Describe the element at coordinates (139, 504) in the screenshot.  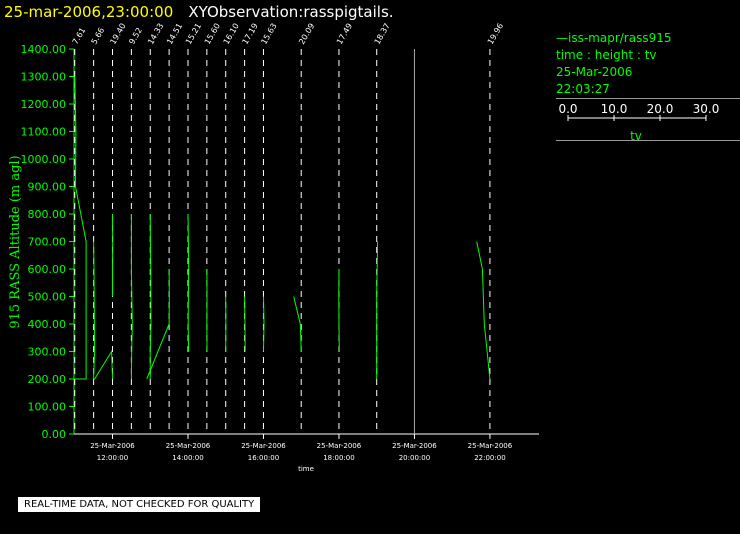
I see `quality-notice: REAL-TIME DATA, NOT CHECKED FOR QUALITY` at that location.